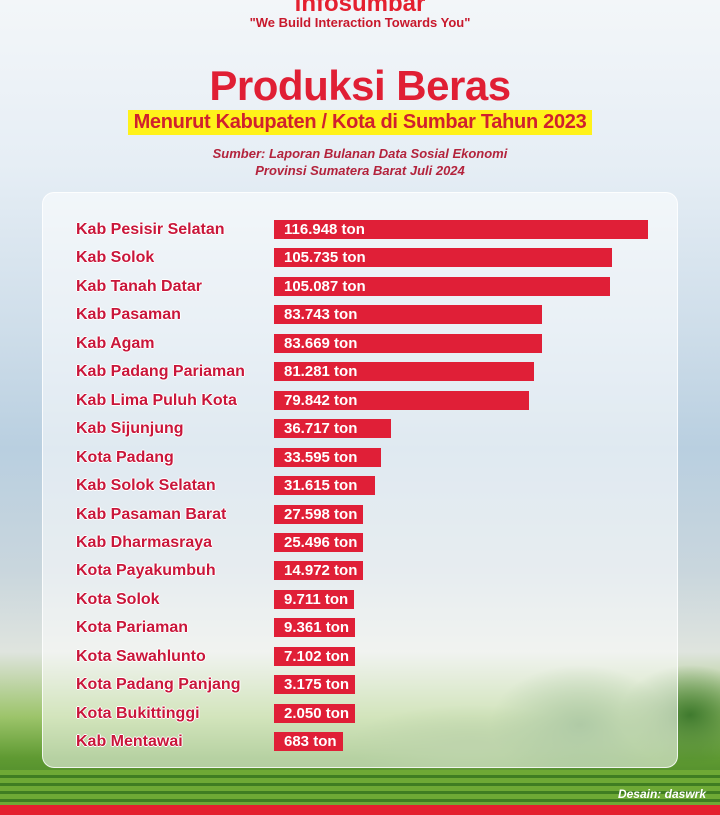 This screenshot has width=720, height=815. I want to click on category-label: Kota Solok, so click(118, 599).